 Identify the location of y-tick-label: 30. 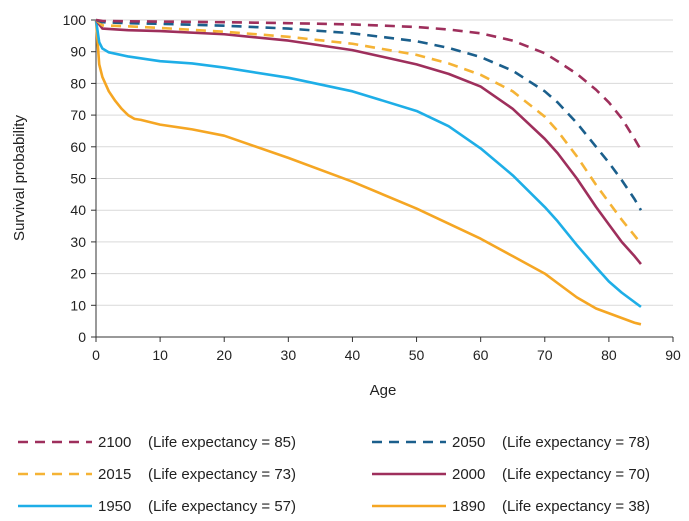
(78, 242).